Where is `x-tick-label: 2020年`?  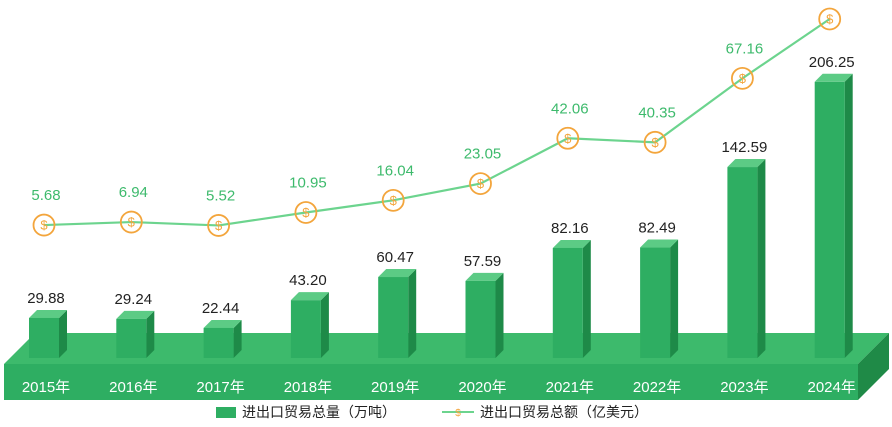
x-tick-label: 2020年 is located at coordinates (482, 387).